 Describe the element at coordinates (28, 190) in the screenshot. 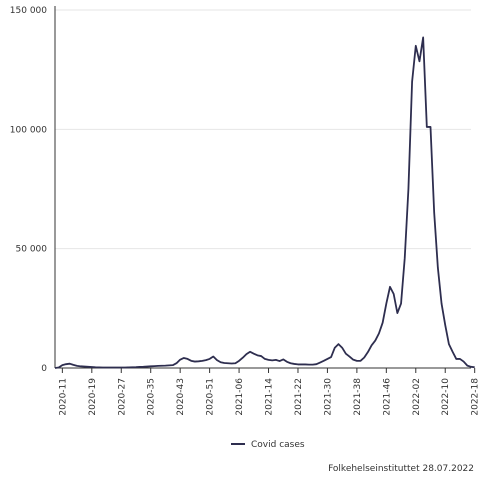

I see `y-axis-tick-labels: 0 50 000 100 000 150 000` at that location.